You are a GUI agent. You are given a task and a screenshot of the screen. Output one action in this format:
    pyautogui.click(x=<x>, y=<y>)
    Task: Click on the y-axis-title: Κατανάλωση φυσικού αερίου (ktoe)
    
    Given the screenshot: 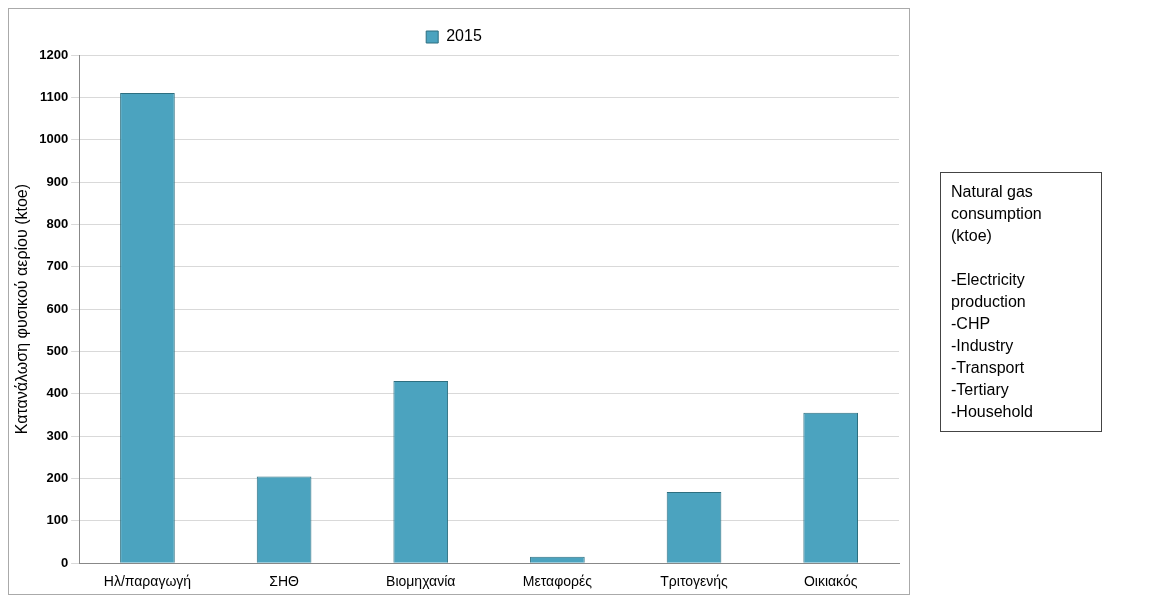 What is the action you would take?
    pyautogui.click(x=22, y=309)
    